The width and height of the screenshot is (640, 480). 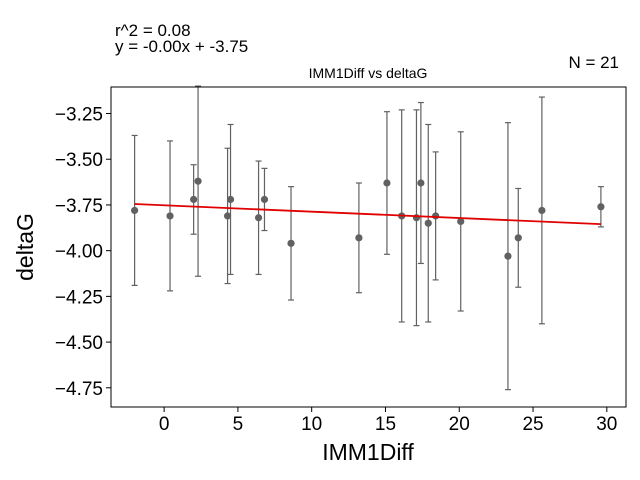 I want to click on x-tick-label: 15, so click(x=385, y=424).